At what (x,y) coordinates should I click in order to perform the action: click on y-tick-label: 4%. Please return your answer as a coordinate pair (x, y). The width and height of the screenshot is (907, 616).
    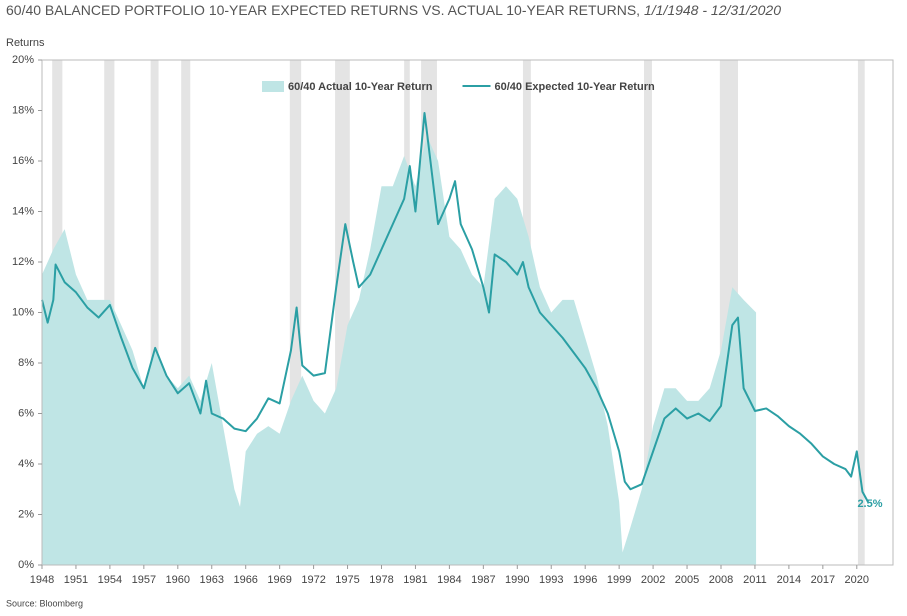
    Looking at the image, I should click on (26, 464).